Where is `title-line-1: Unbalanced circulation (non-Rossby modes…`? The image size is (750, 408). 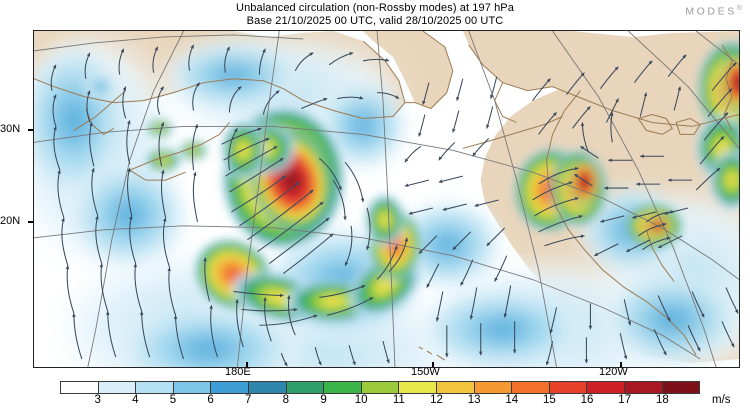
title-line-1: Unbalanced circulation (non-Rossby modes… is located at coordinates (375, 8).